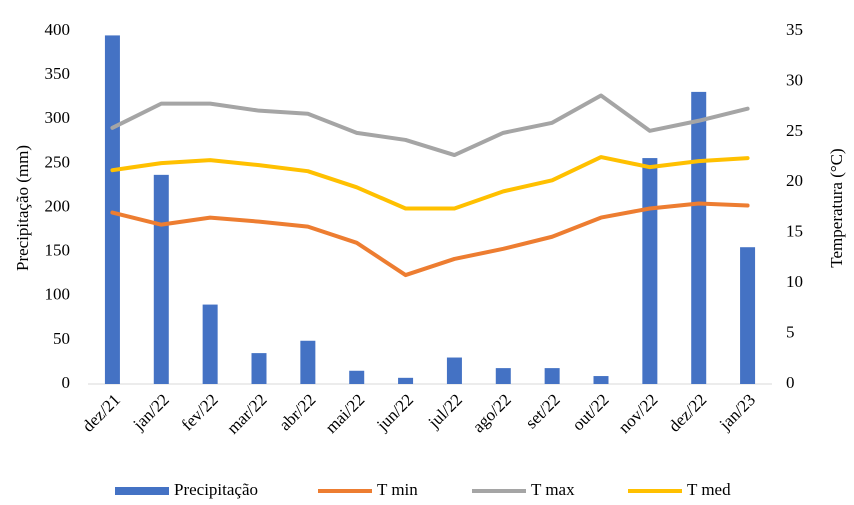 Image resolution: width=854 pixels, height=505 pixels. What do you see at coordinates (61, 338) in the screenshot?
I see `y-tick-label: 50` at bounding box center [61, 338].